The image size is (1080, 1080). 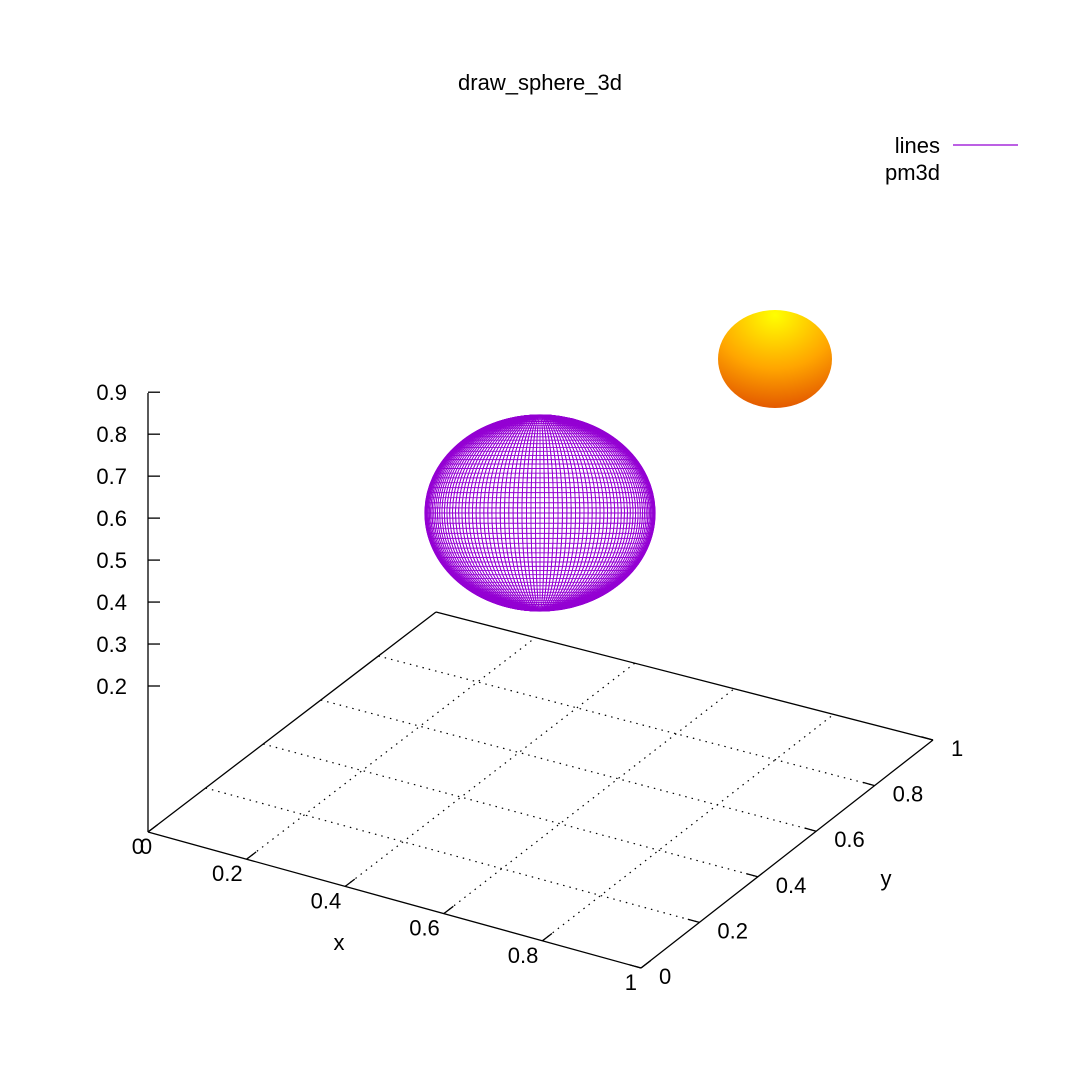 I want to click on lines-sphere-mesh, so click(x=540, y=513).